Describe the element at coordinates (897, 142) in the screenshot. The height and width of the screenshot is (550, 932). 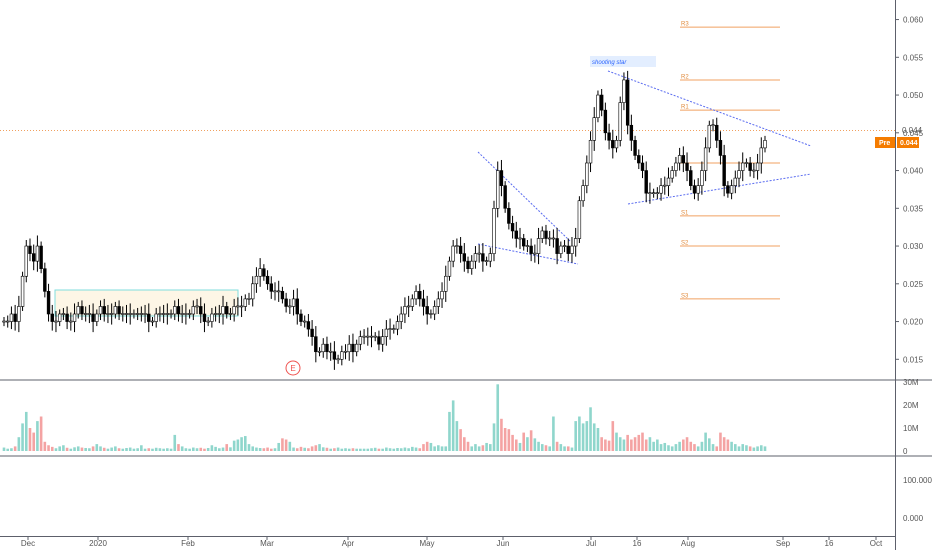
I see `pre-market-price-tag: Pre 0.044` at that location.